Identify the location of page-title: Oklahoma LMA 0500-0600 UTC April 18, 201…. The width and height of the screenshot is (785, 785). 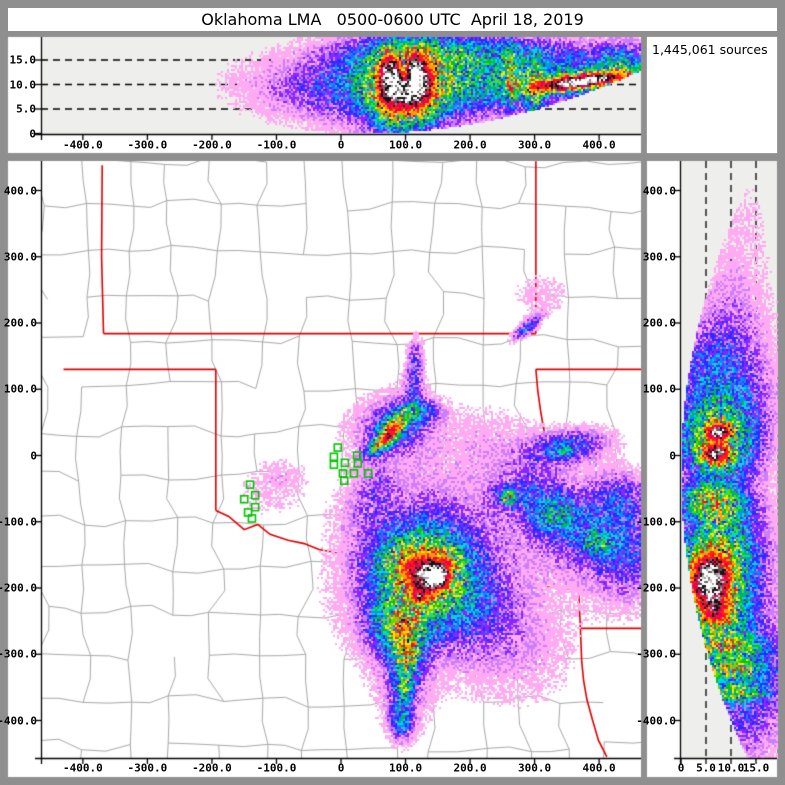
(392, 19).